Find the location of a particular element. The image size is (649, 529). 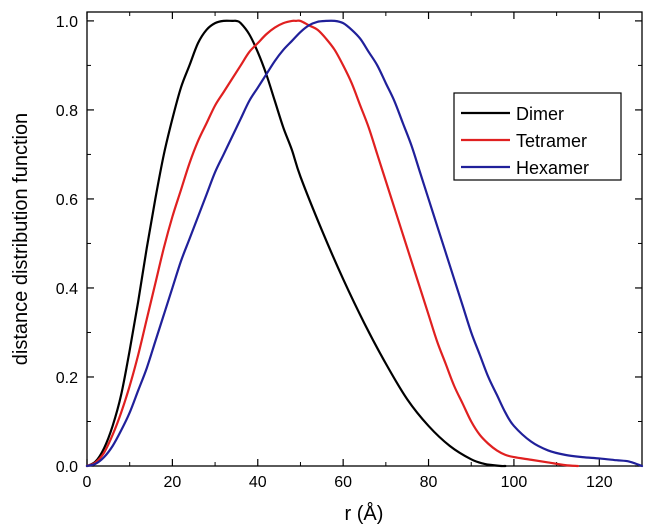

x-axis-title: r (Å) is located at coordinates (364, 513).